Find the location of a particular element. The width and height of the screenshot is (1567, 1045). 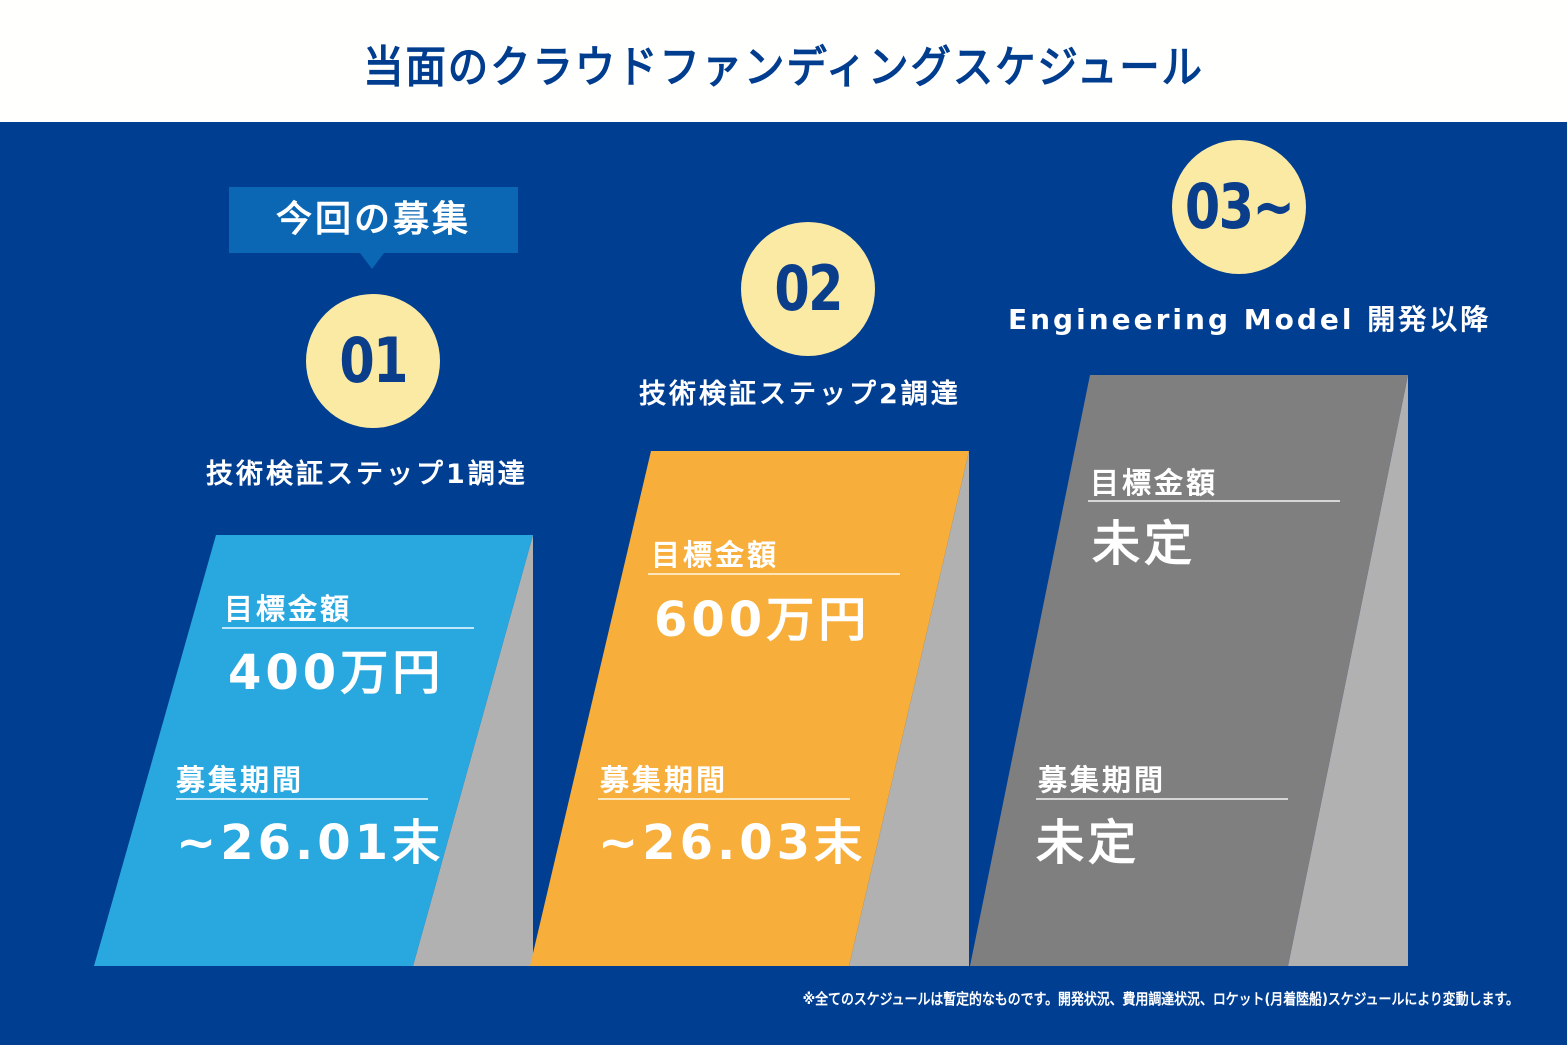

current-recruitment-label: 今回の募集 is located at coordinates (373, 219).